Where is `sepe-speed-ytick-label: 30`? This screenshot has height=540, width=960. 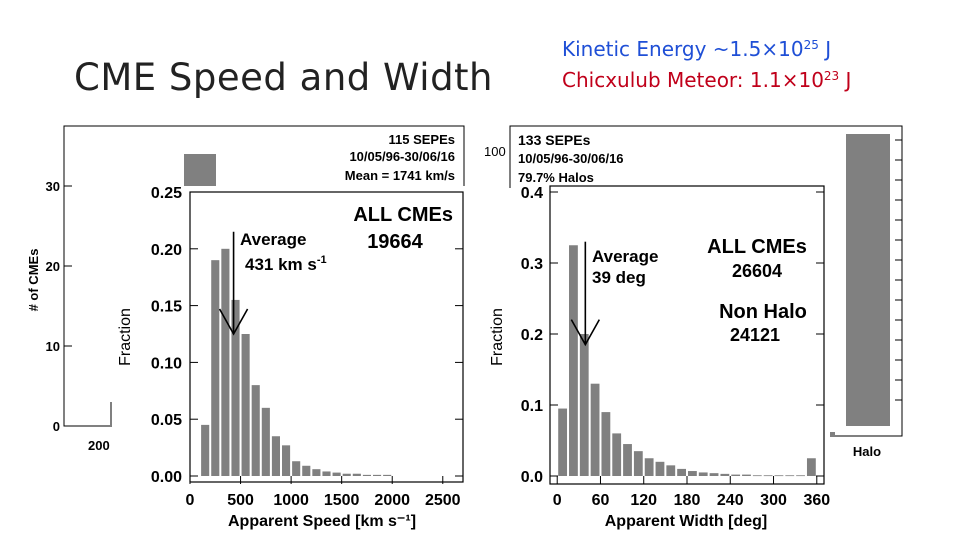
sepe-speed-ytick-label: 30 is located at coordinates (53, 186).